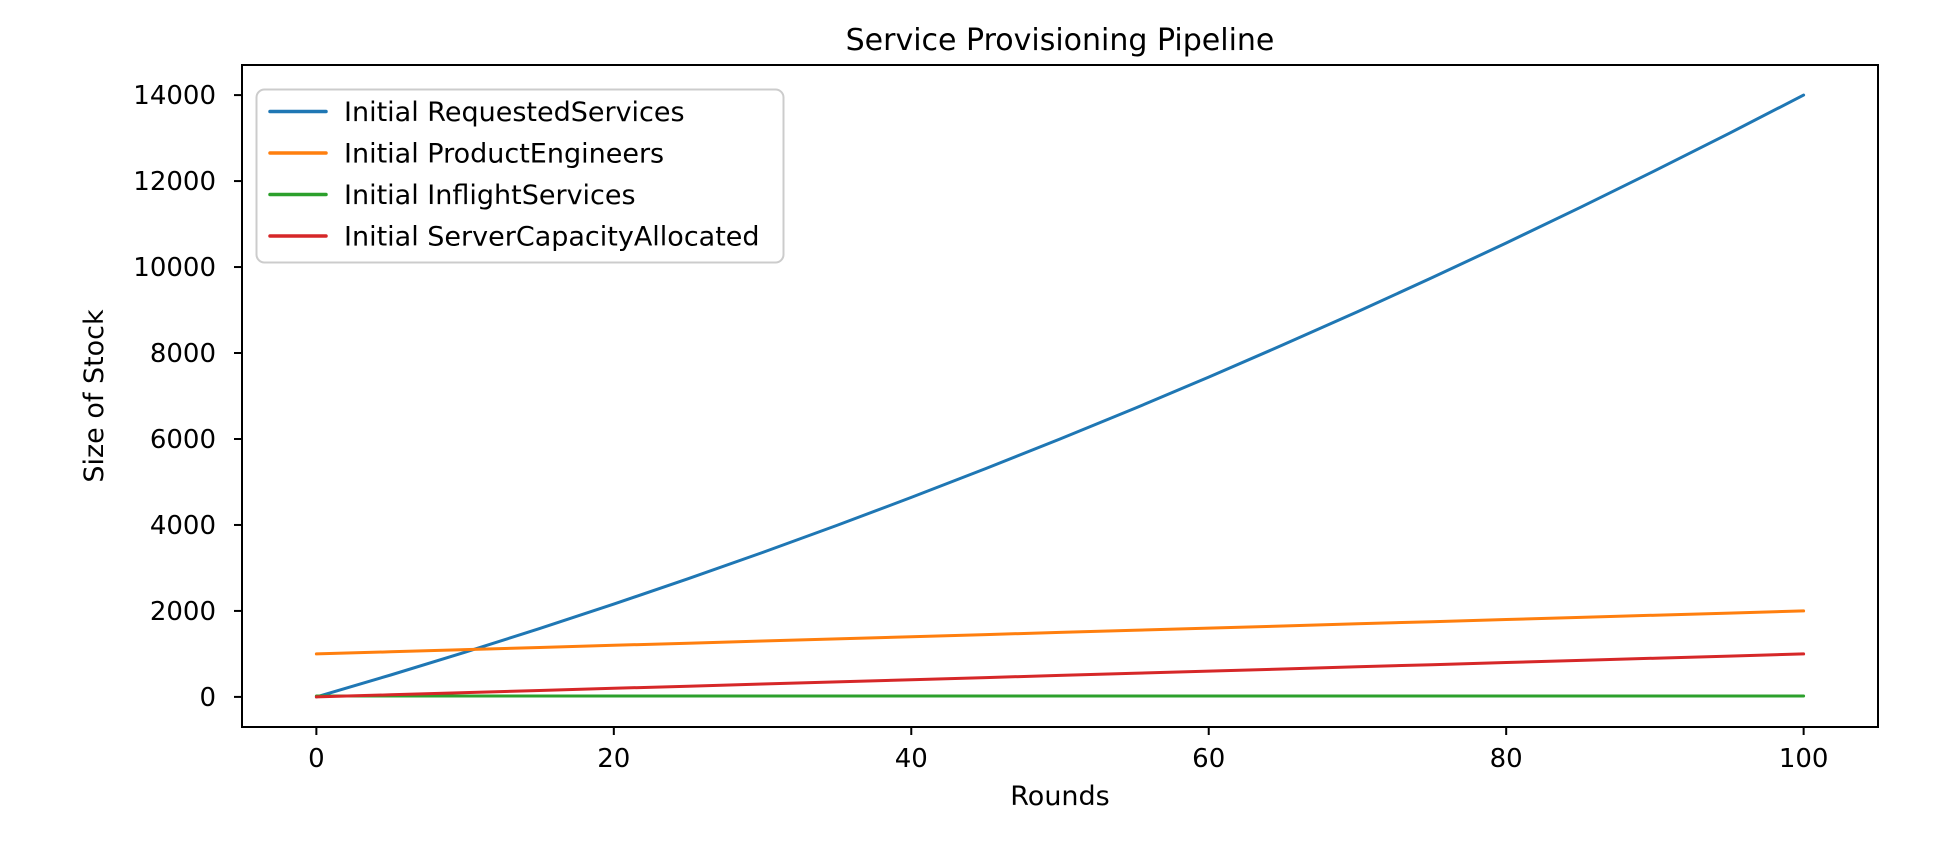  I want to click on legend-label: Initial ServerCapacityAllocated, so click(552, 237).